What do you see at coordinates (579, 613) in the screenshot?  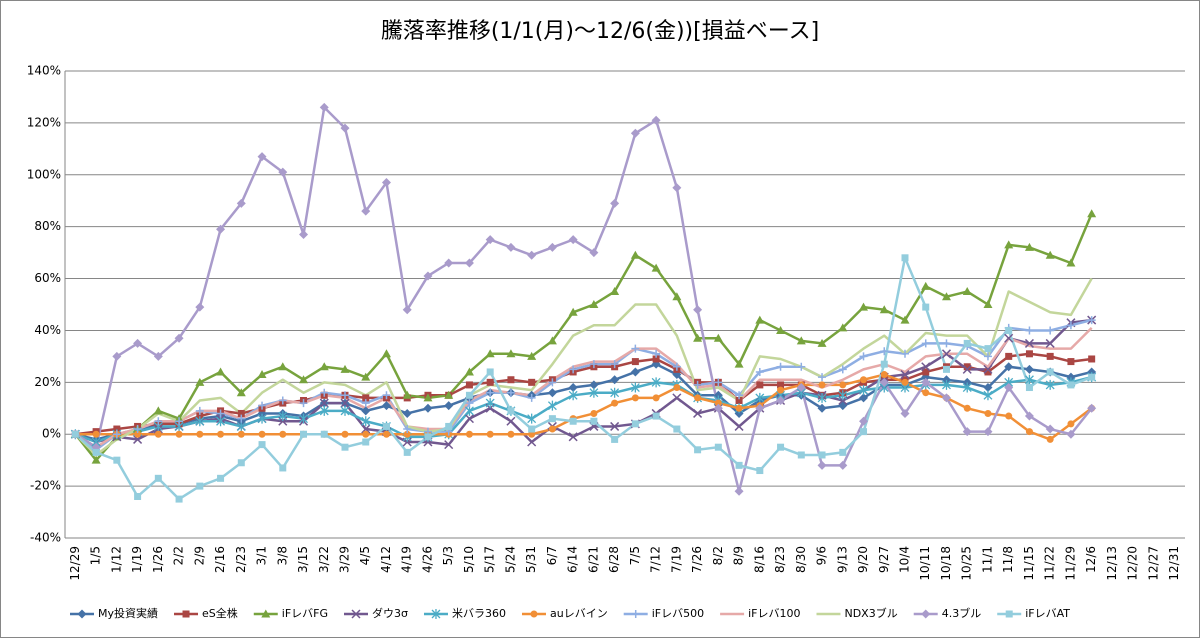 I see `legend-label: auレバイン` at bounding box center [579, 613].